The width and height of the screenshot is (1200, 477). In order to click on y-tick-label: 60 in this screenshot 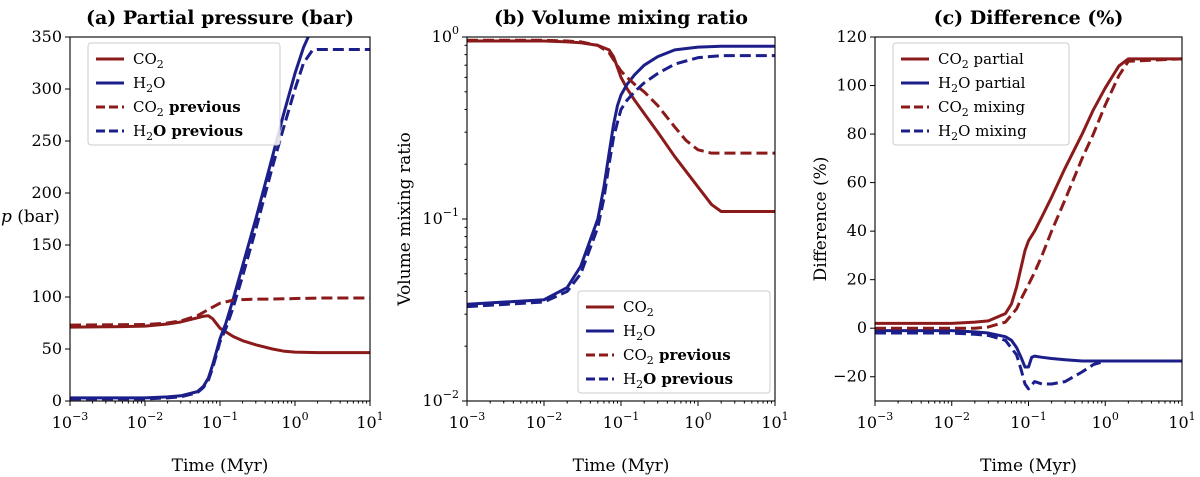, I will do `click(857, 182)`.